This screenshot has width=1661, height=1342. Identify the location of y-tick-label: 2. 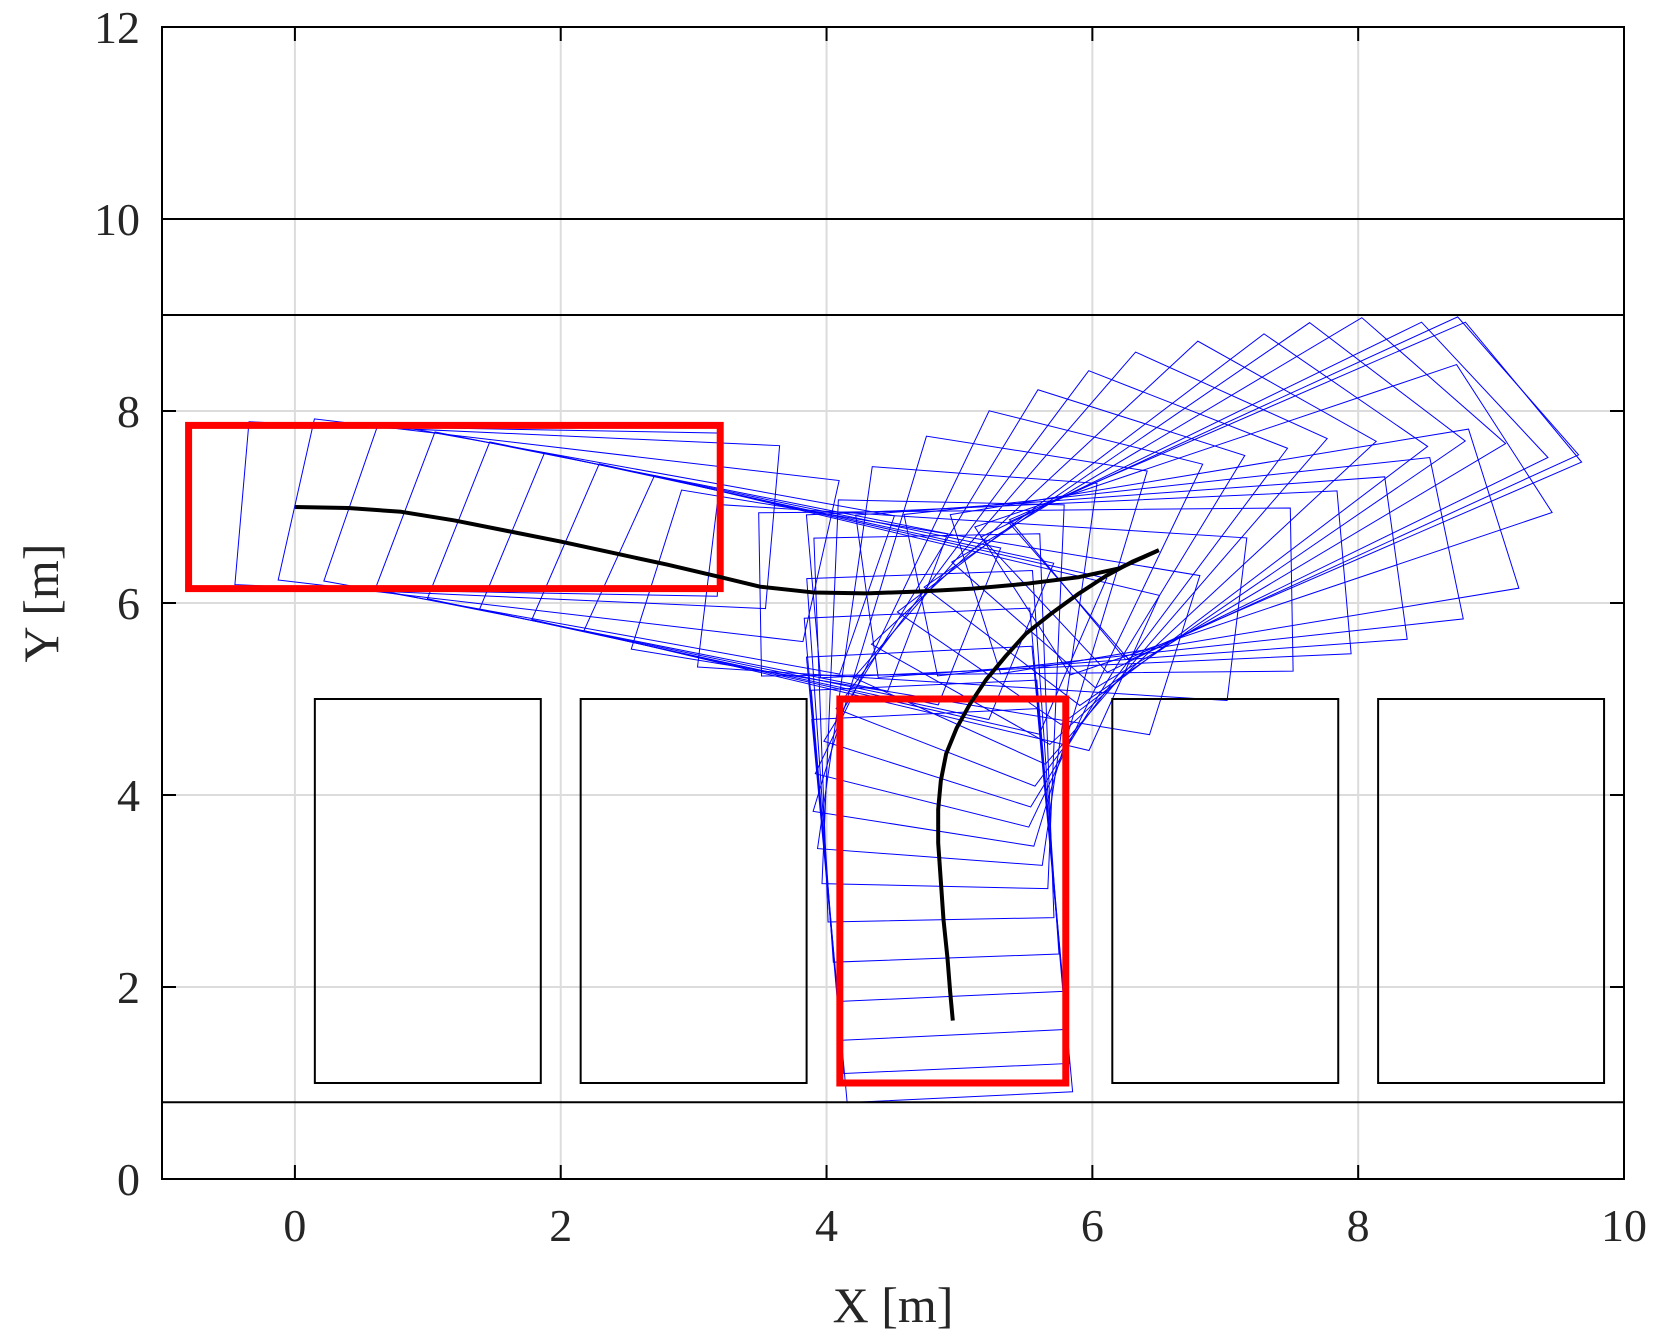
(128, 987).